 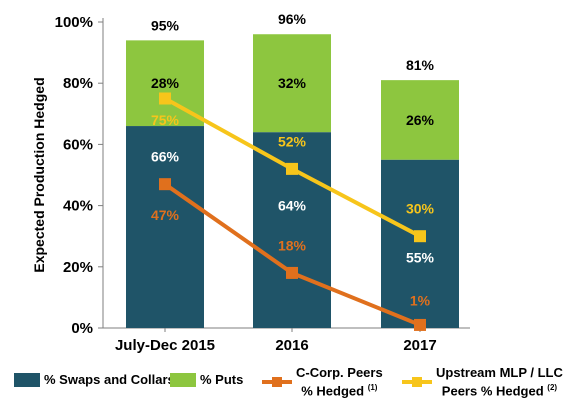 What do you see at coordinates (78, 206) in the screenshot?
I see `y-tick-label: 40%` at bounding box center [78, 206].